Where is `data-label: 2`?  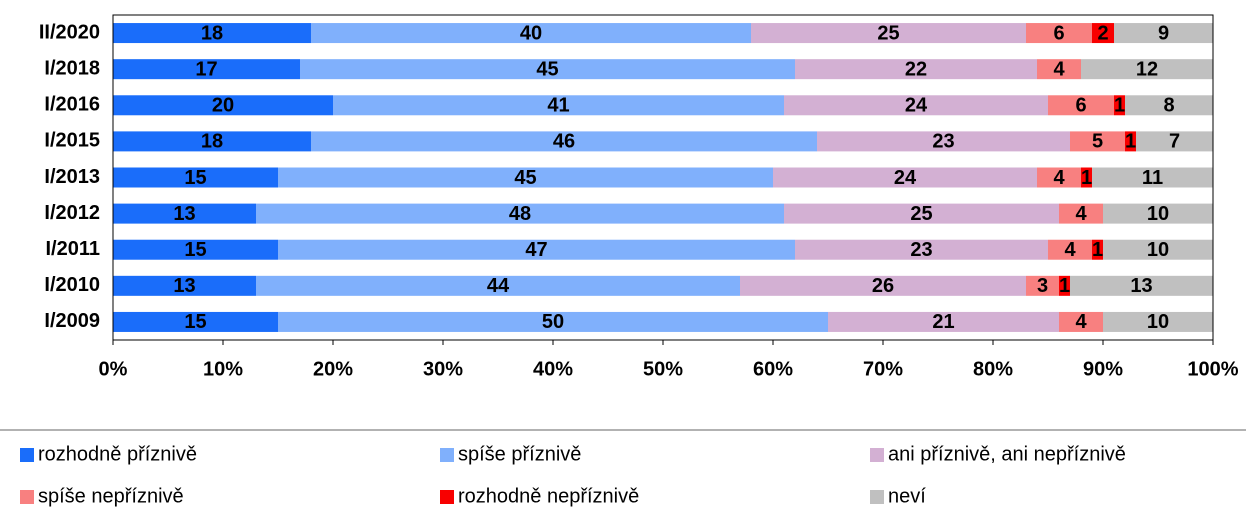
data-label: 2 is located at coordinates (1102, 33).